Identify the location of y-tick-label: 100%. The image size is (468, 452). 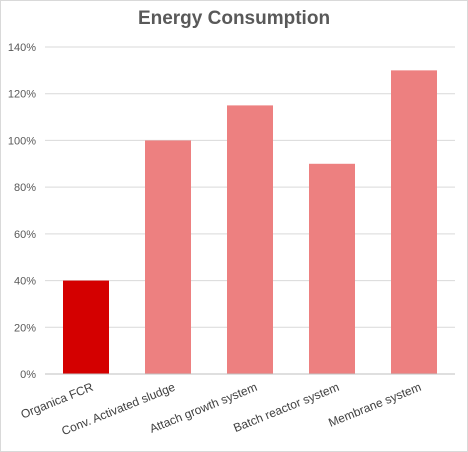
(22, 141).